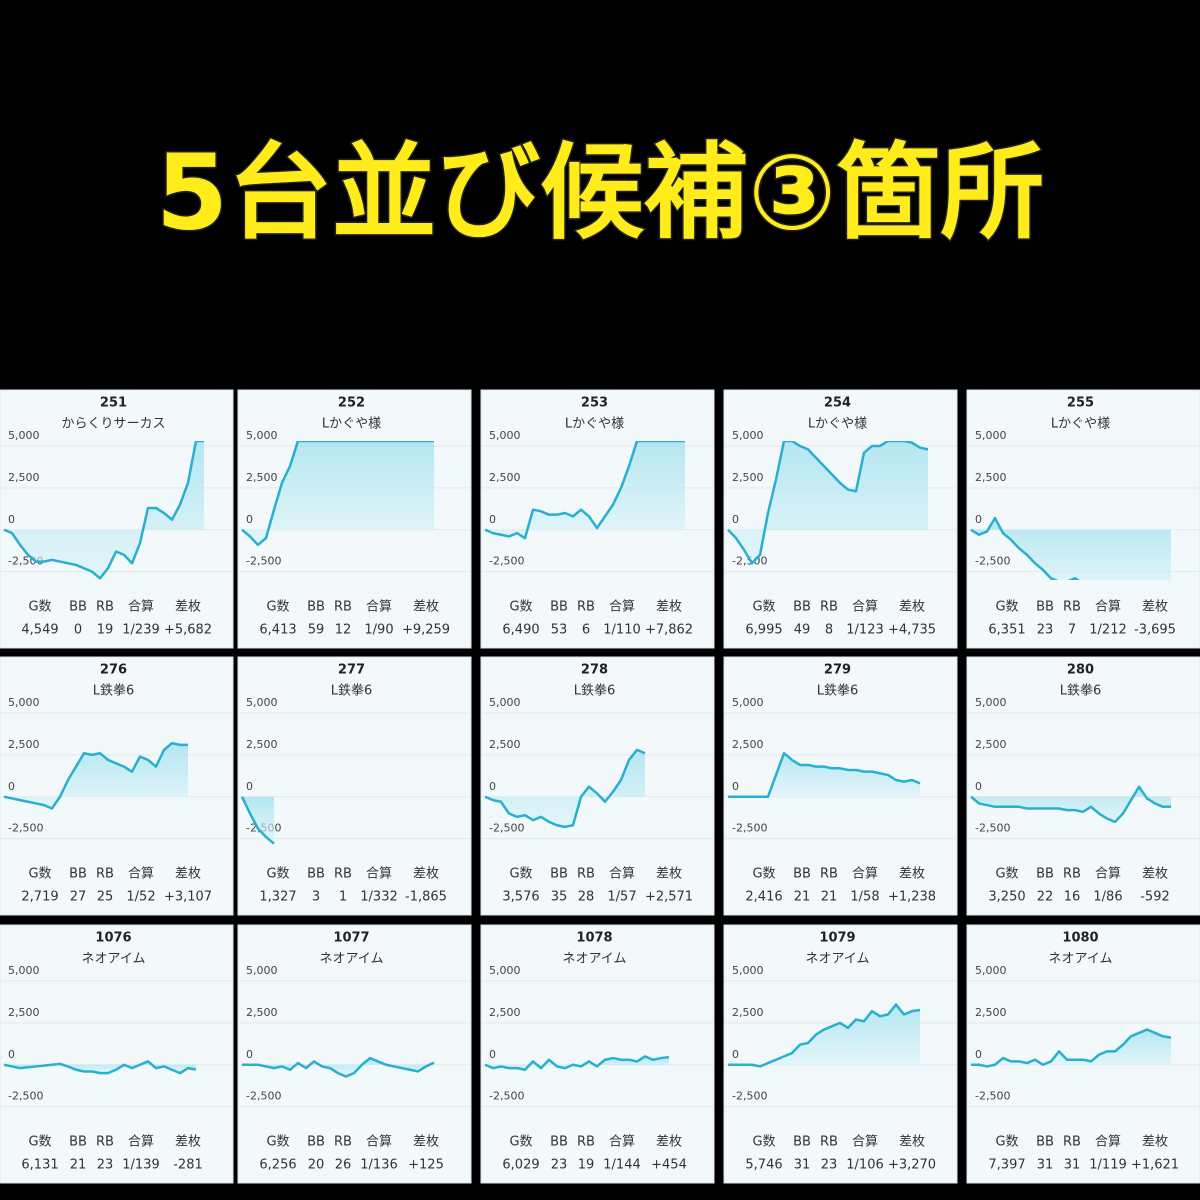  I want to click on stat-value: +4,735, so click(912, 630).